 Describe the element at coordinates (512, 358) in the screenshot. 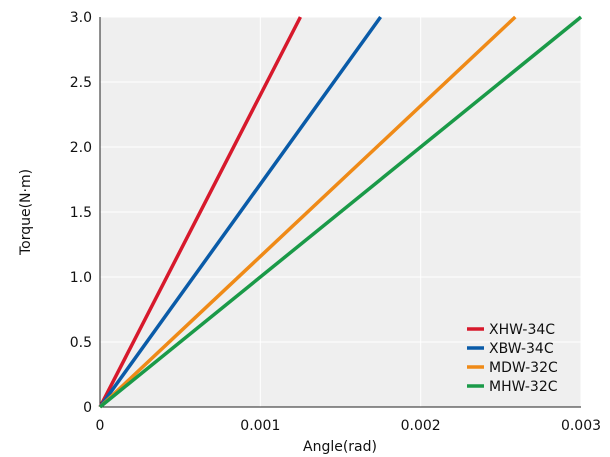

I see `legend: XHW-34C XBW-34C MDW-32C MHW-32C` at that location.